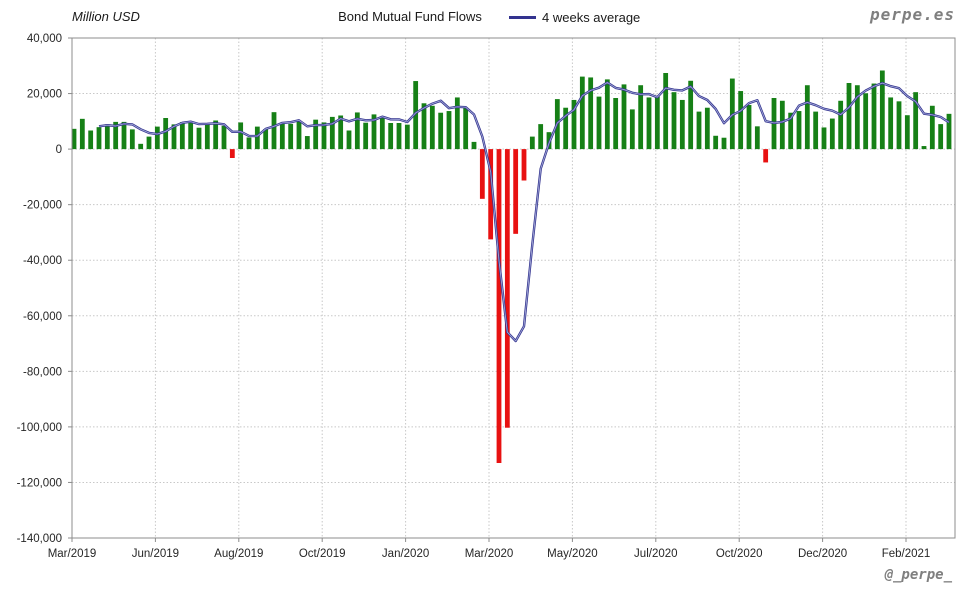  I want to click on y-tick-label: -120,000, so click(39, 483).